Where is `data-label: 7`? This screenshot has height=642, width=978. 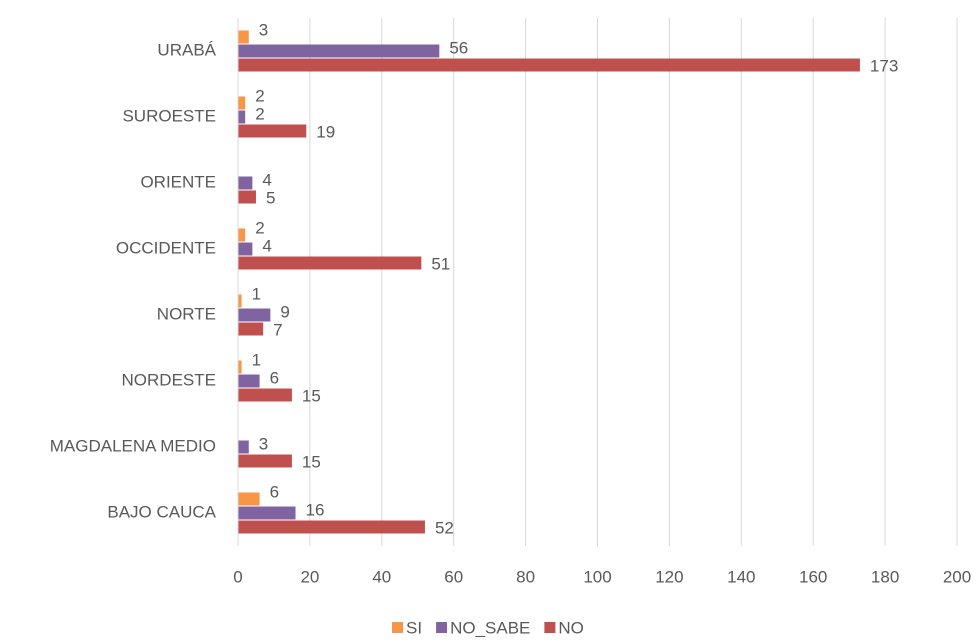 data-label: 7 is located at coordinates (277, 329).